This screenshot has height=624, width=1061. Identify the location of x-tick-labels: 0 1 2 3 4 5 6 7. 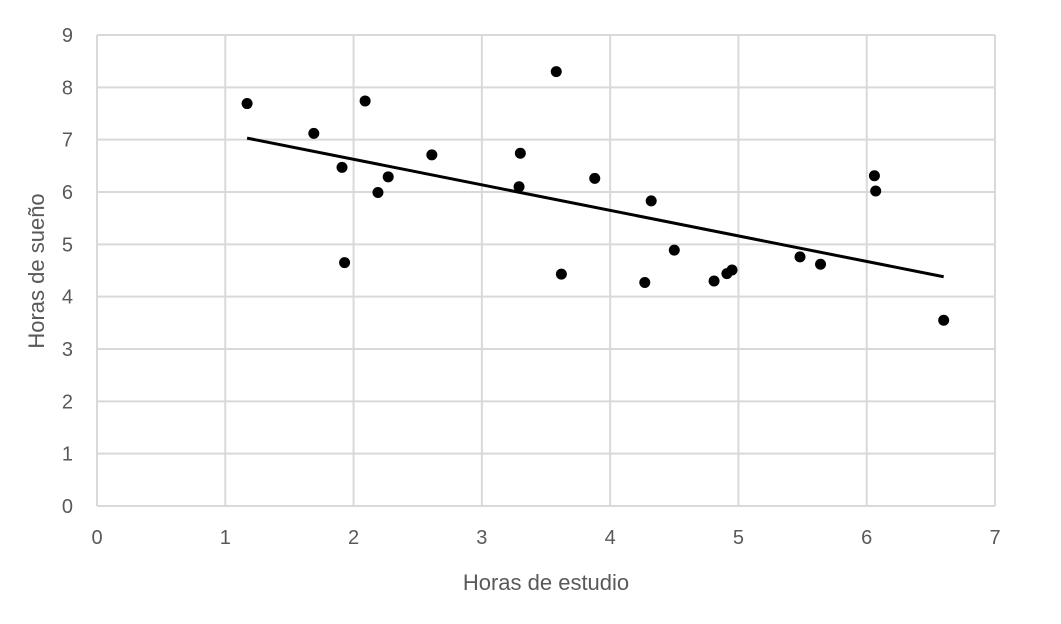
(545, 538).